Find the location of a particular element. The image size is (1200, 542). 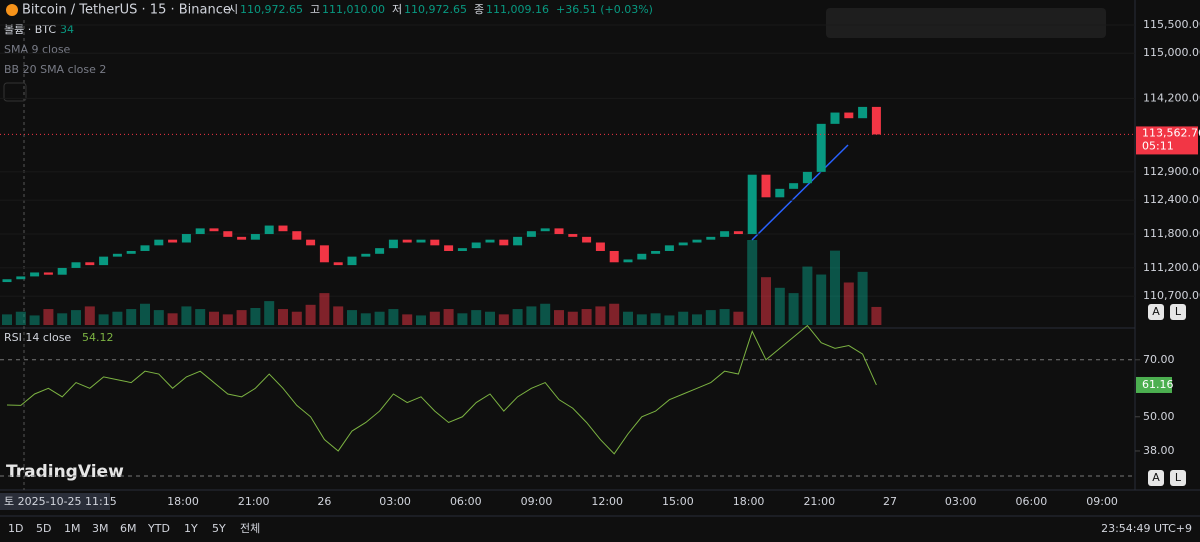

timeframe-button: 5D is located at coordinates (43, 528).